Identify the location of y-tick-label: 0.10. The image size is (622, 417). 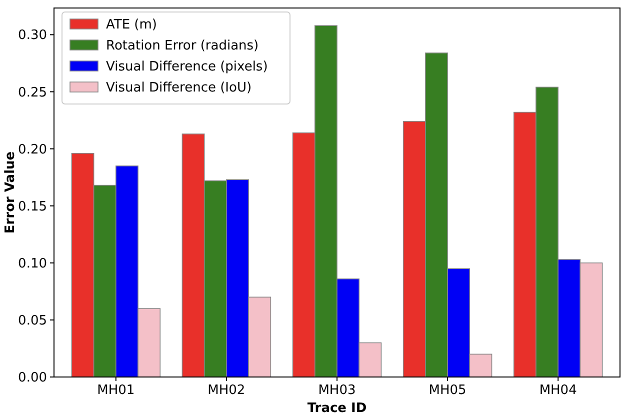
(32, 264).